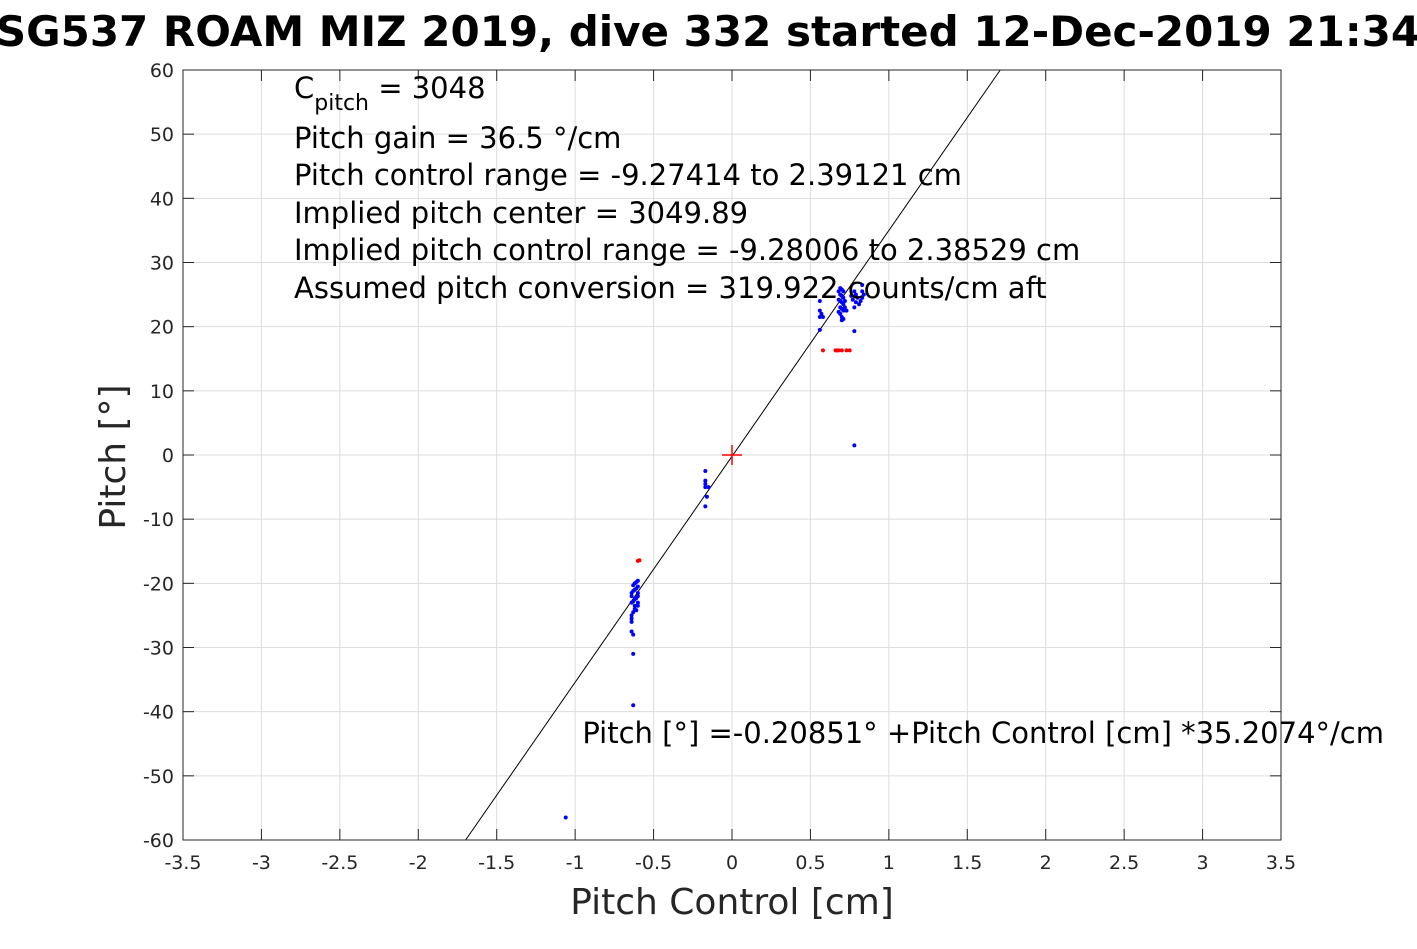 The image size is (1417, 949). I want to click on y-tick-label: 30, so click(162, 264).